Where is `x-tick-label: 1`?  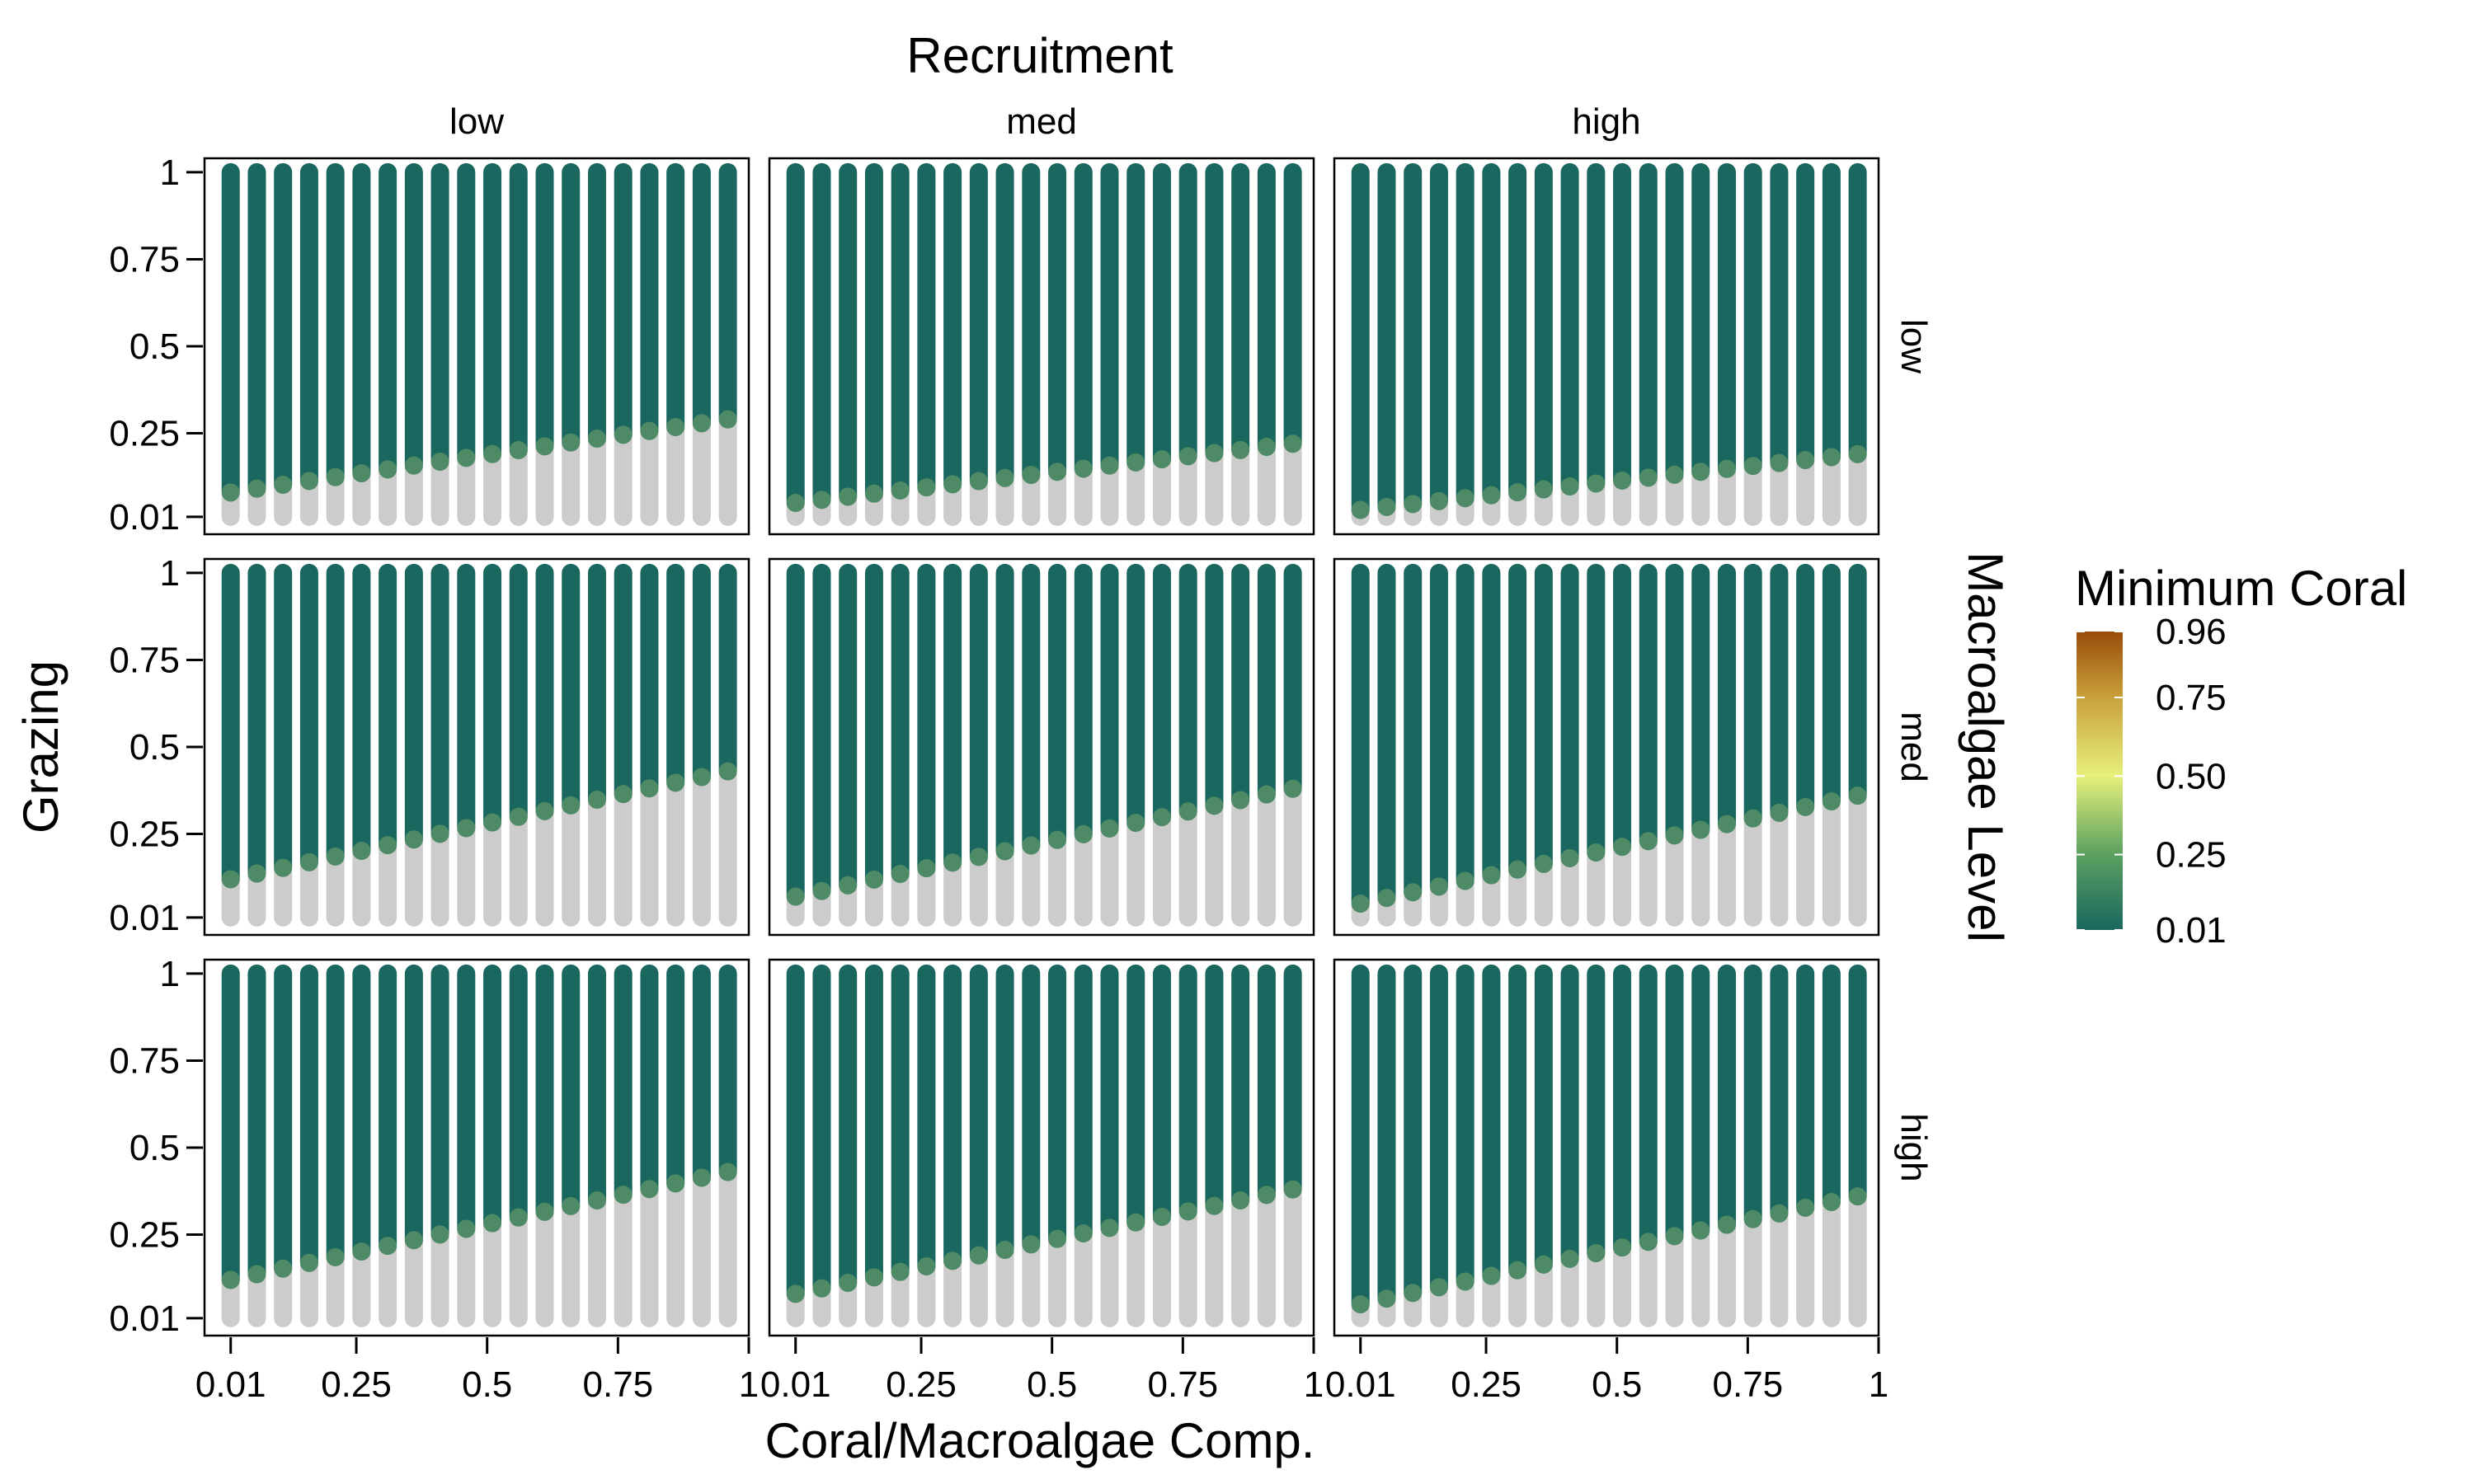 x-tick-label: 1 is located at coordinates (1314, 1384).